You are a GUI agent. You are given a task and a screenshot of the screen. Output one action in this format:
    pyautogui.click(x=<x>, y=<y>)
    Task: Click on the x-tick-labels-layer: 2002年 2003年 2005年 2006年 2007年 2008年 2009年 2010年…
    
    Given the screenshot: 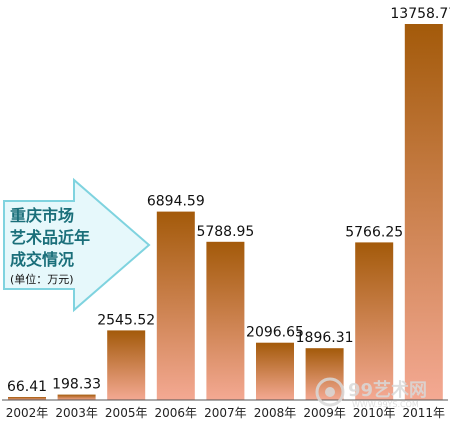 What is the action you would take?
    pyautogui.click(x=225, y=413)
    